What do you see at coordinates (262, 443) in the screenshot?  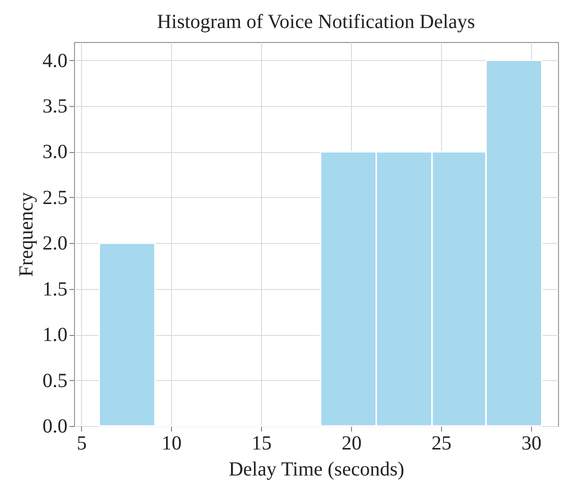 I see `x-tick-label: 15` at bounding box center [262, 443].